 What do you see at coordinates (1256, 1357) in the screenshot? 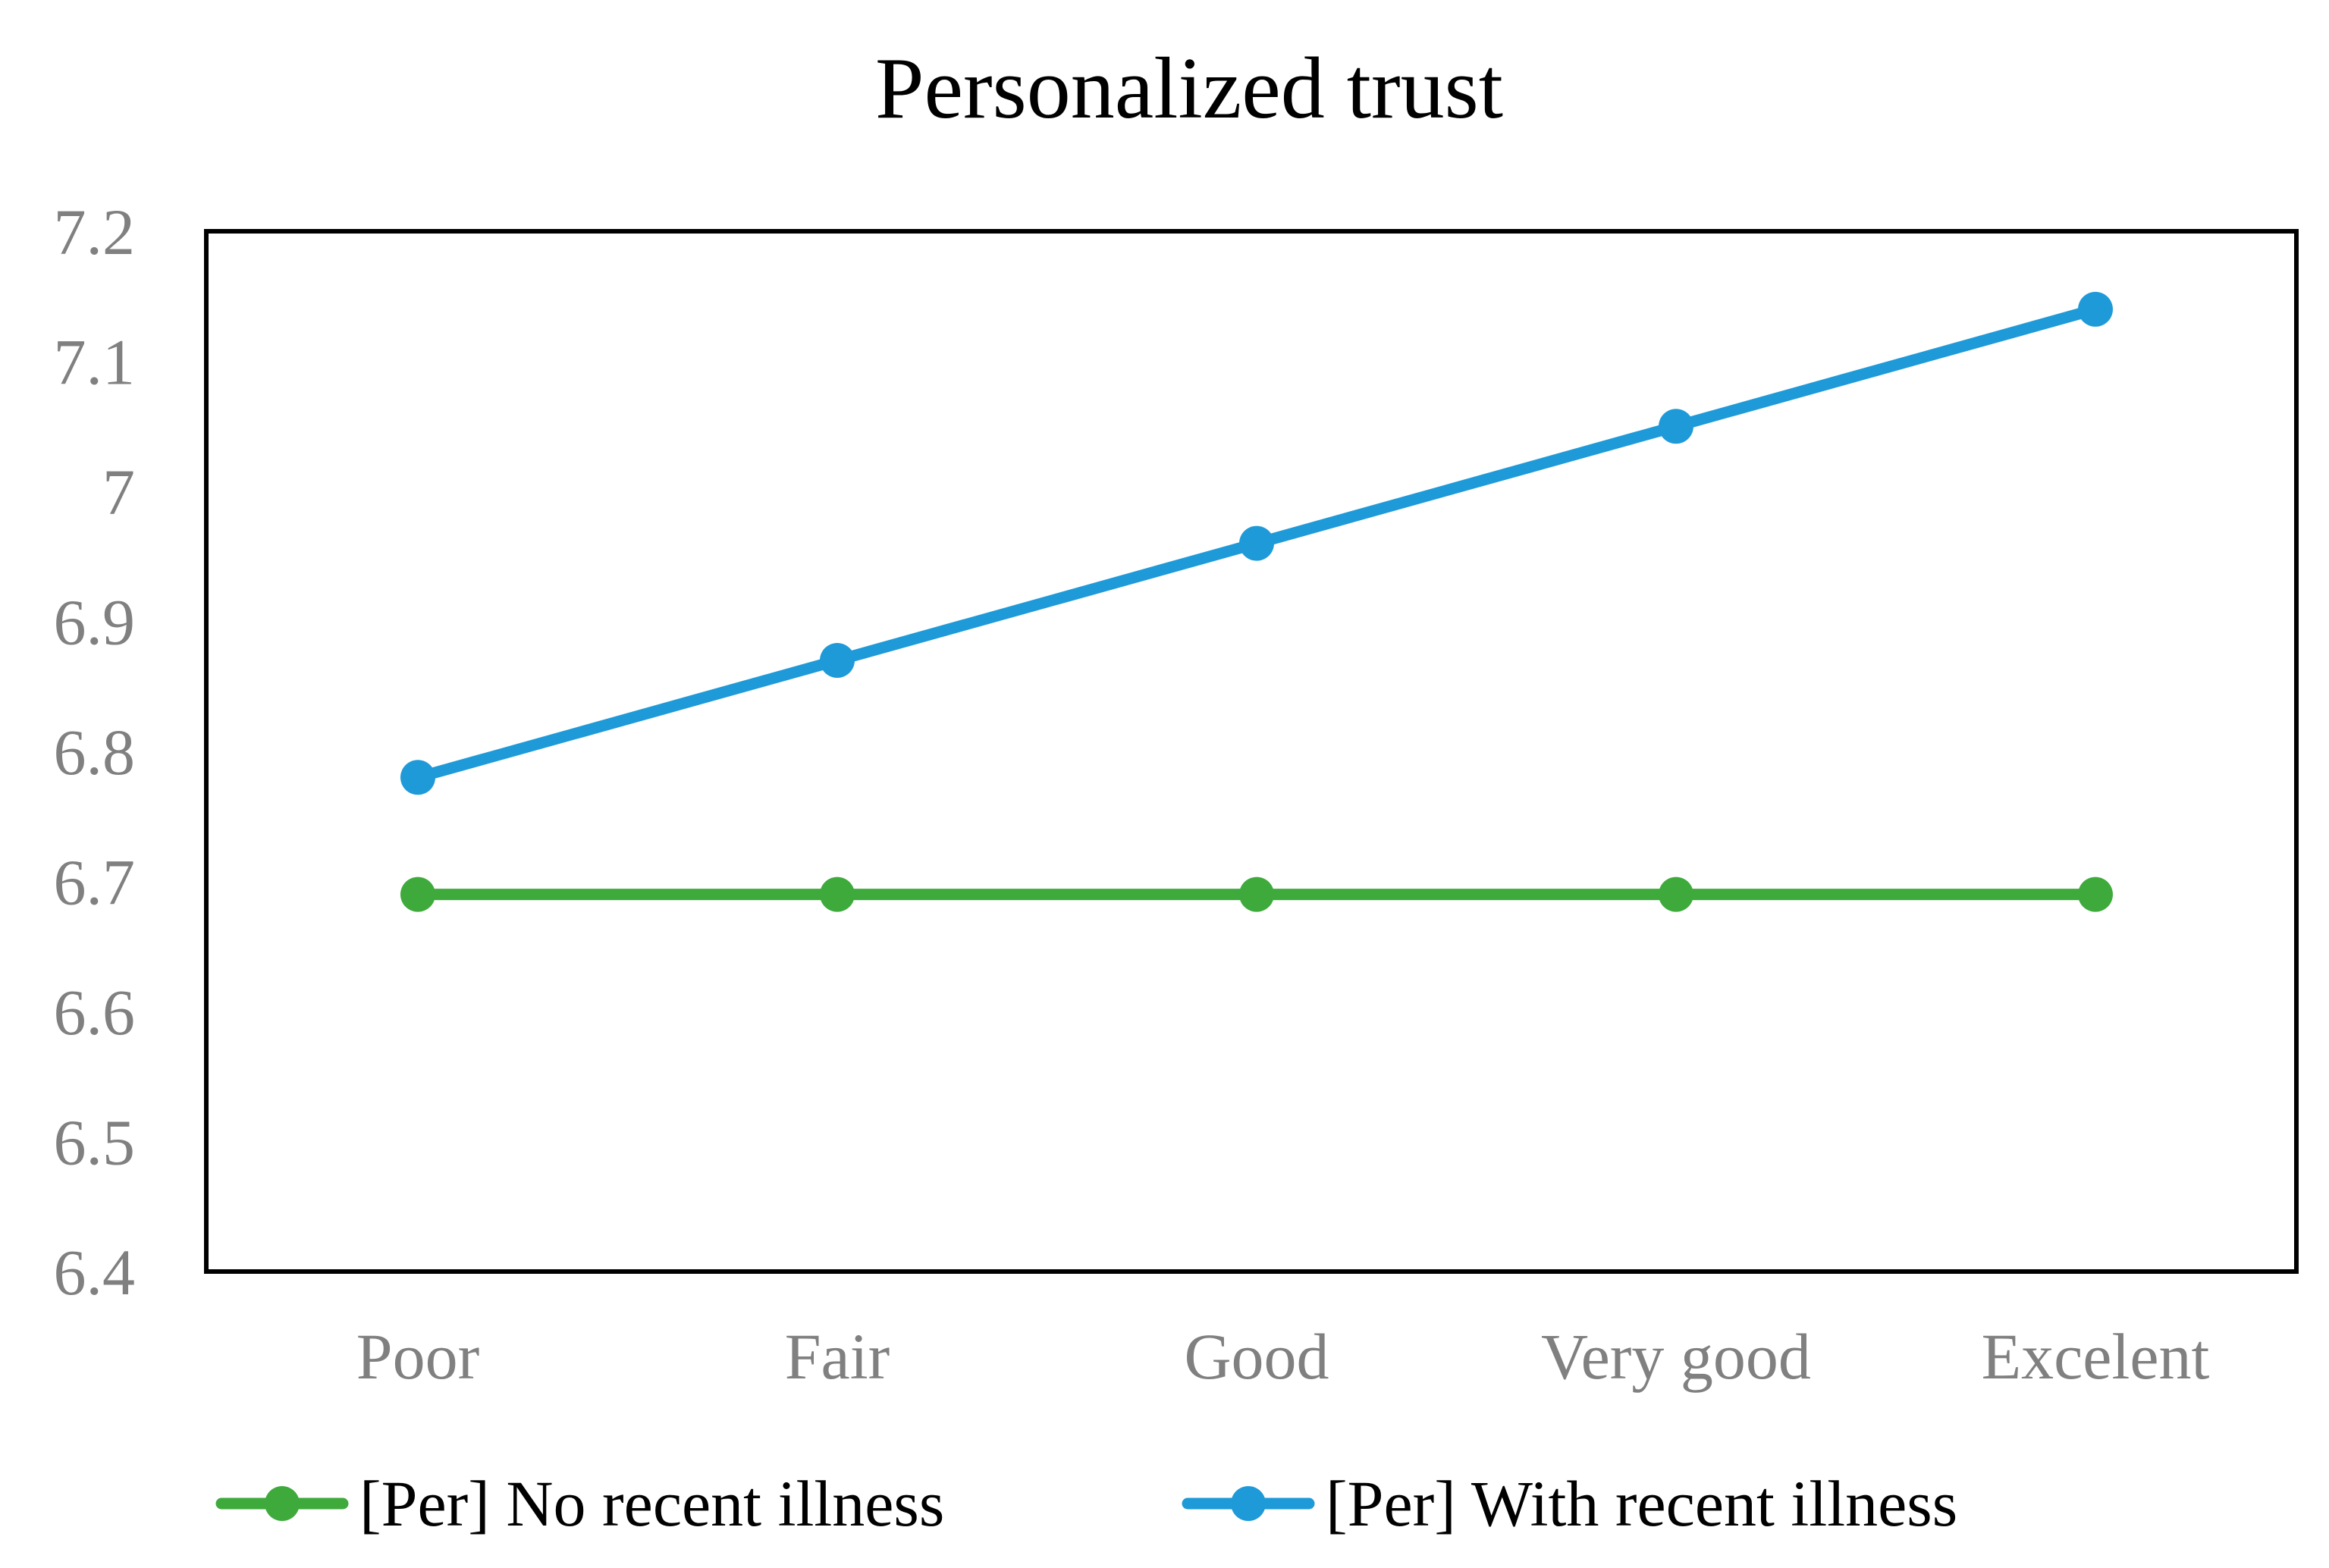
I see `x-tick-label: Good` at bounding box center [1256, 1357].